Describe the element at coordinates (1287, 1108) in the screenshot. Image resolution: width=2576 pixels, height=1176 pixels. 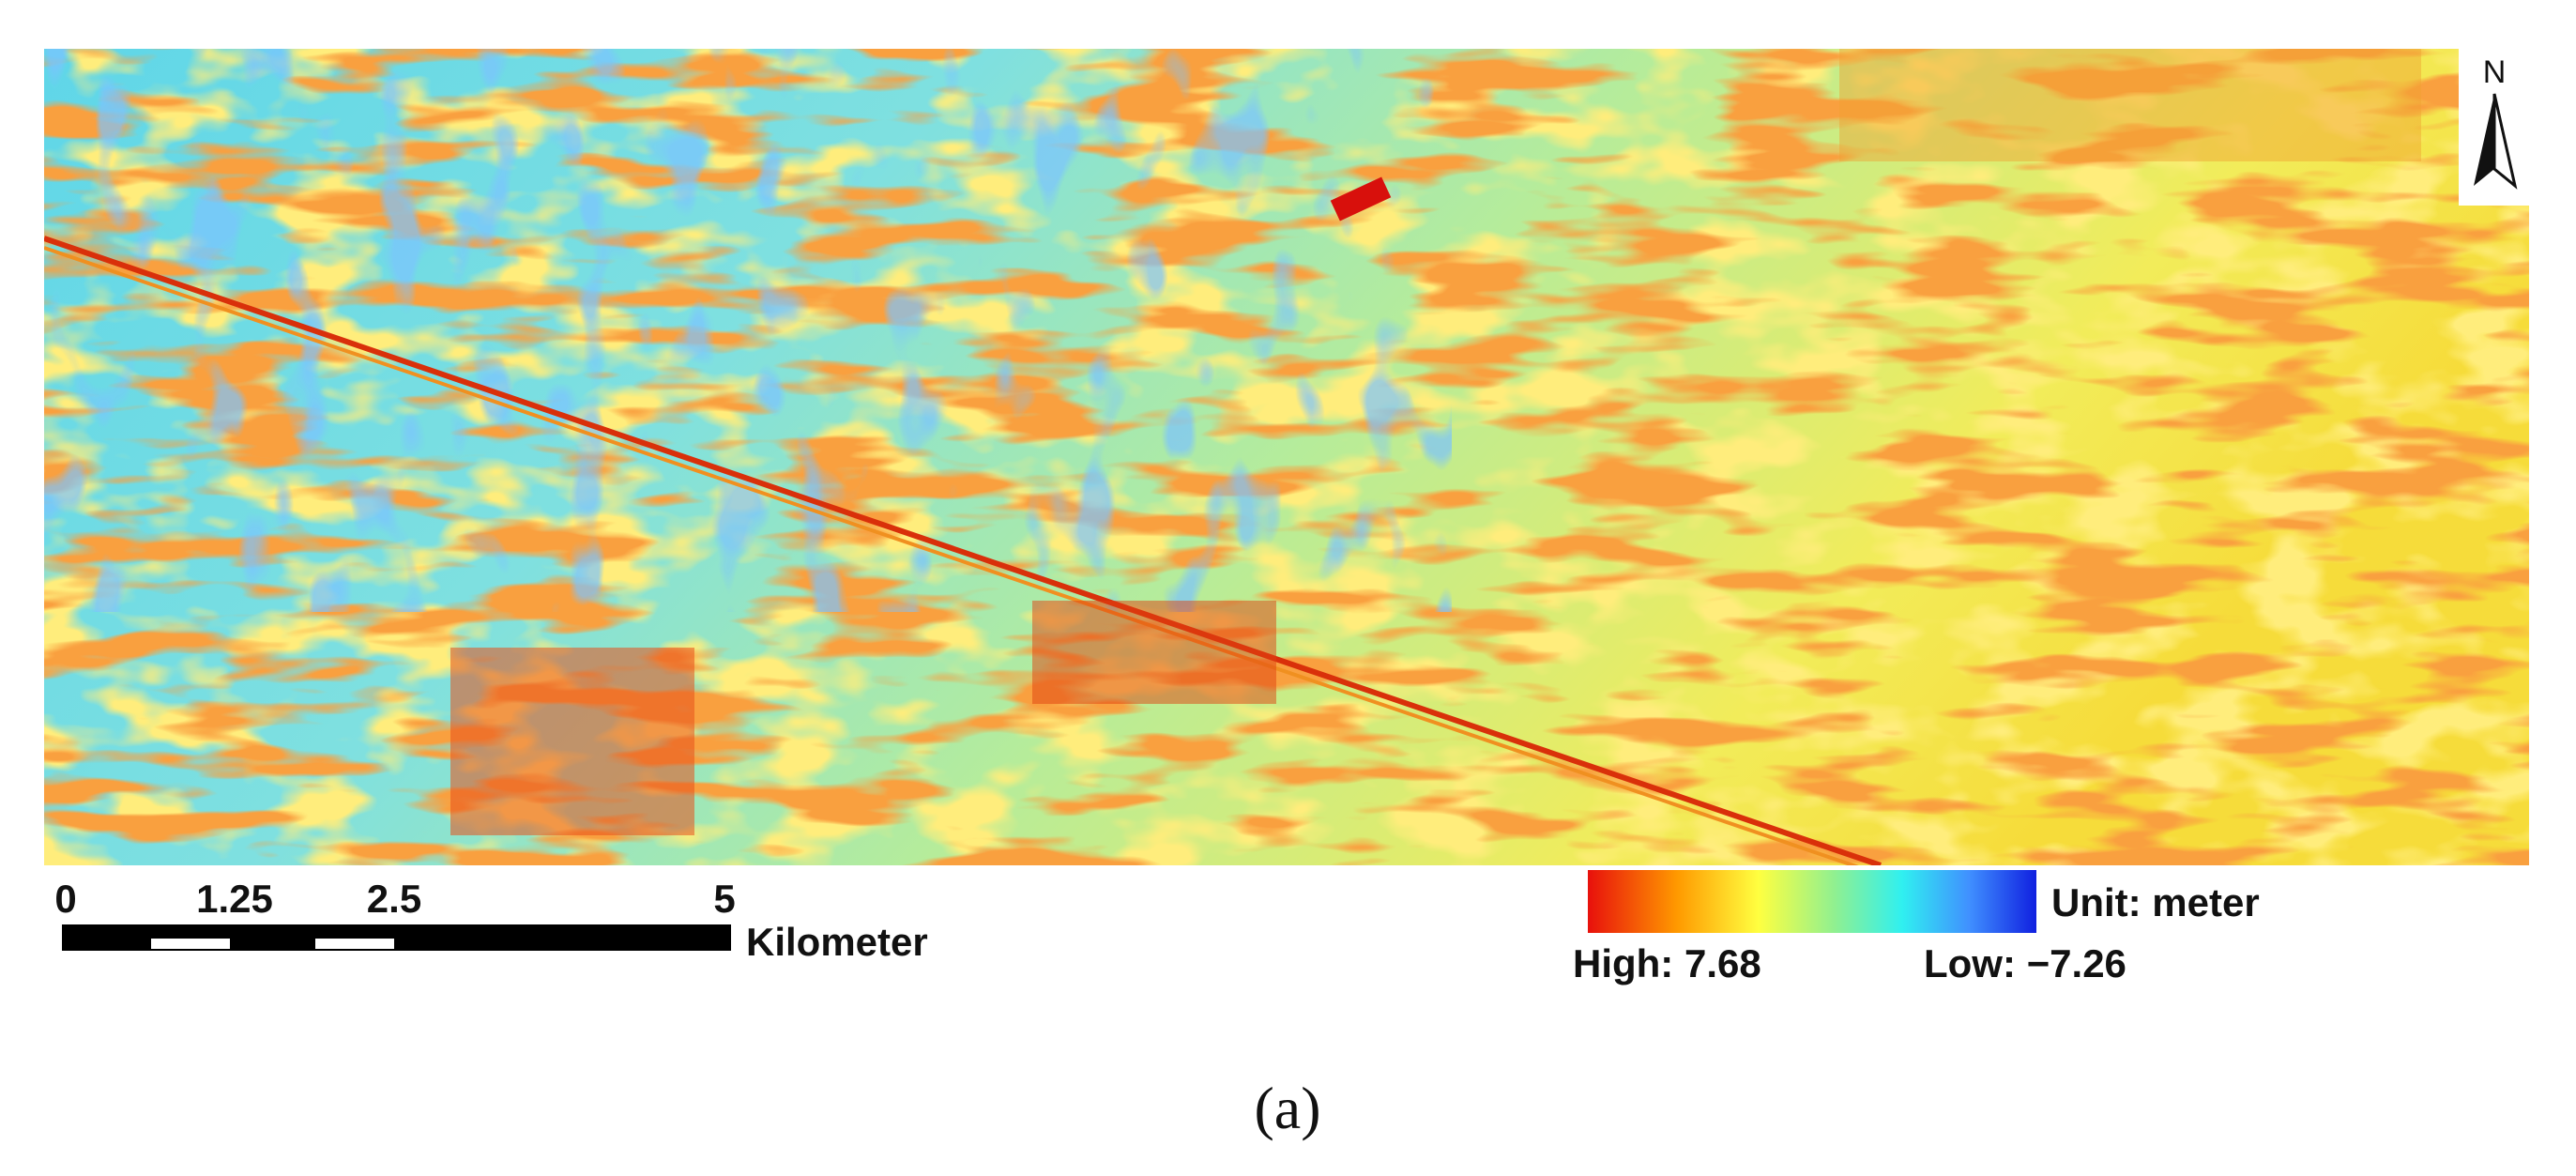
I see `caption: (a)` at that location.